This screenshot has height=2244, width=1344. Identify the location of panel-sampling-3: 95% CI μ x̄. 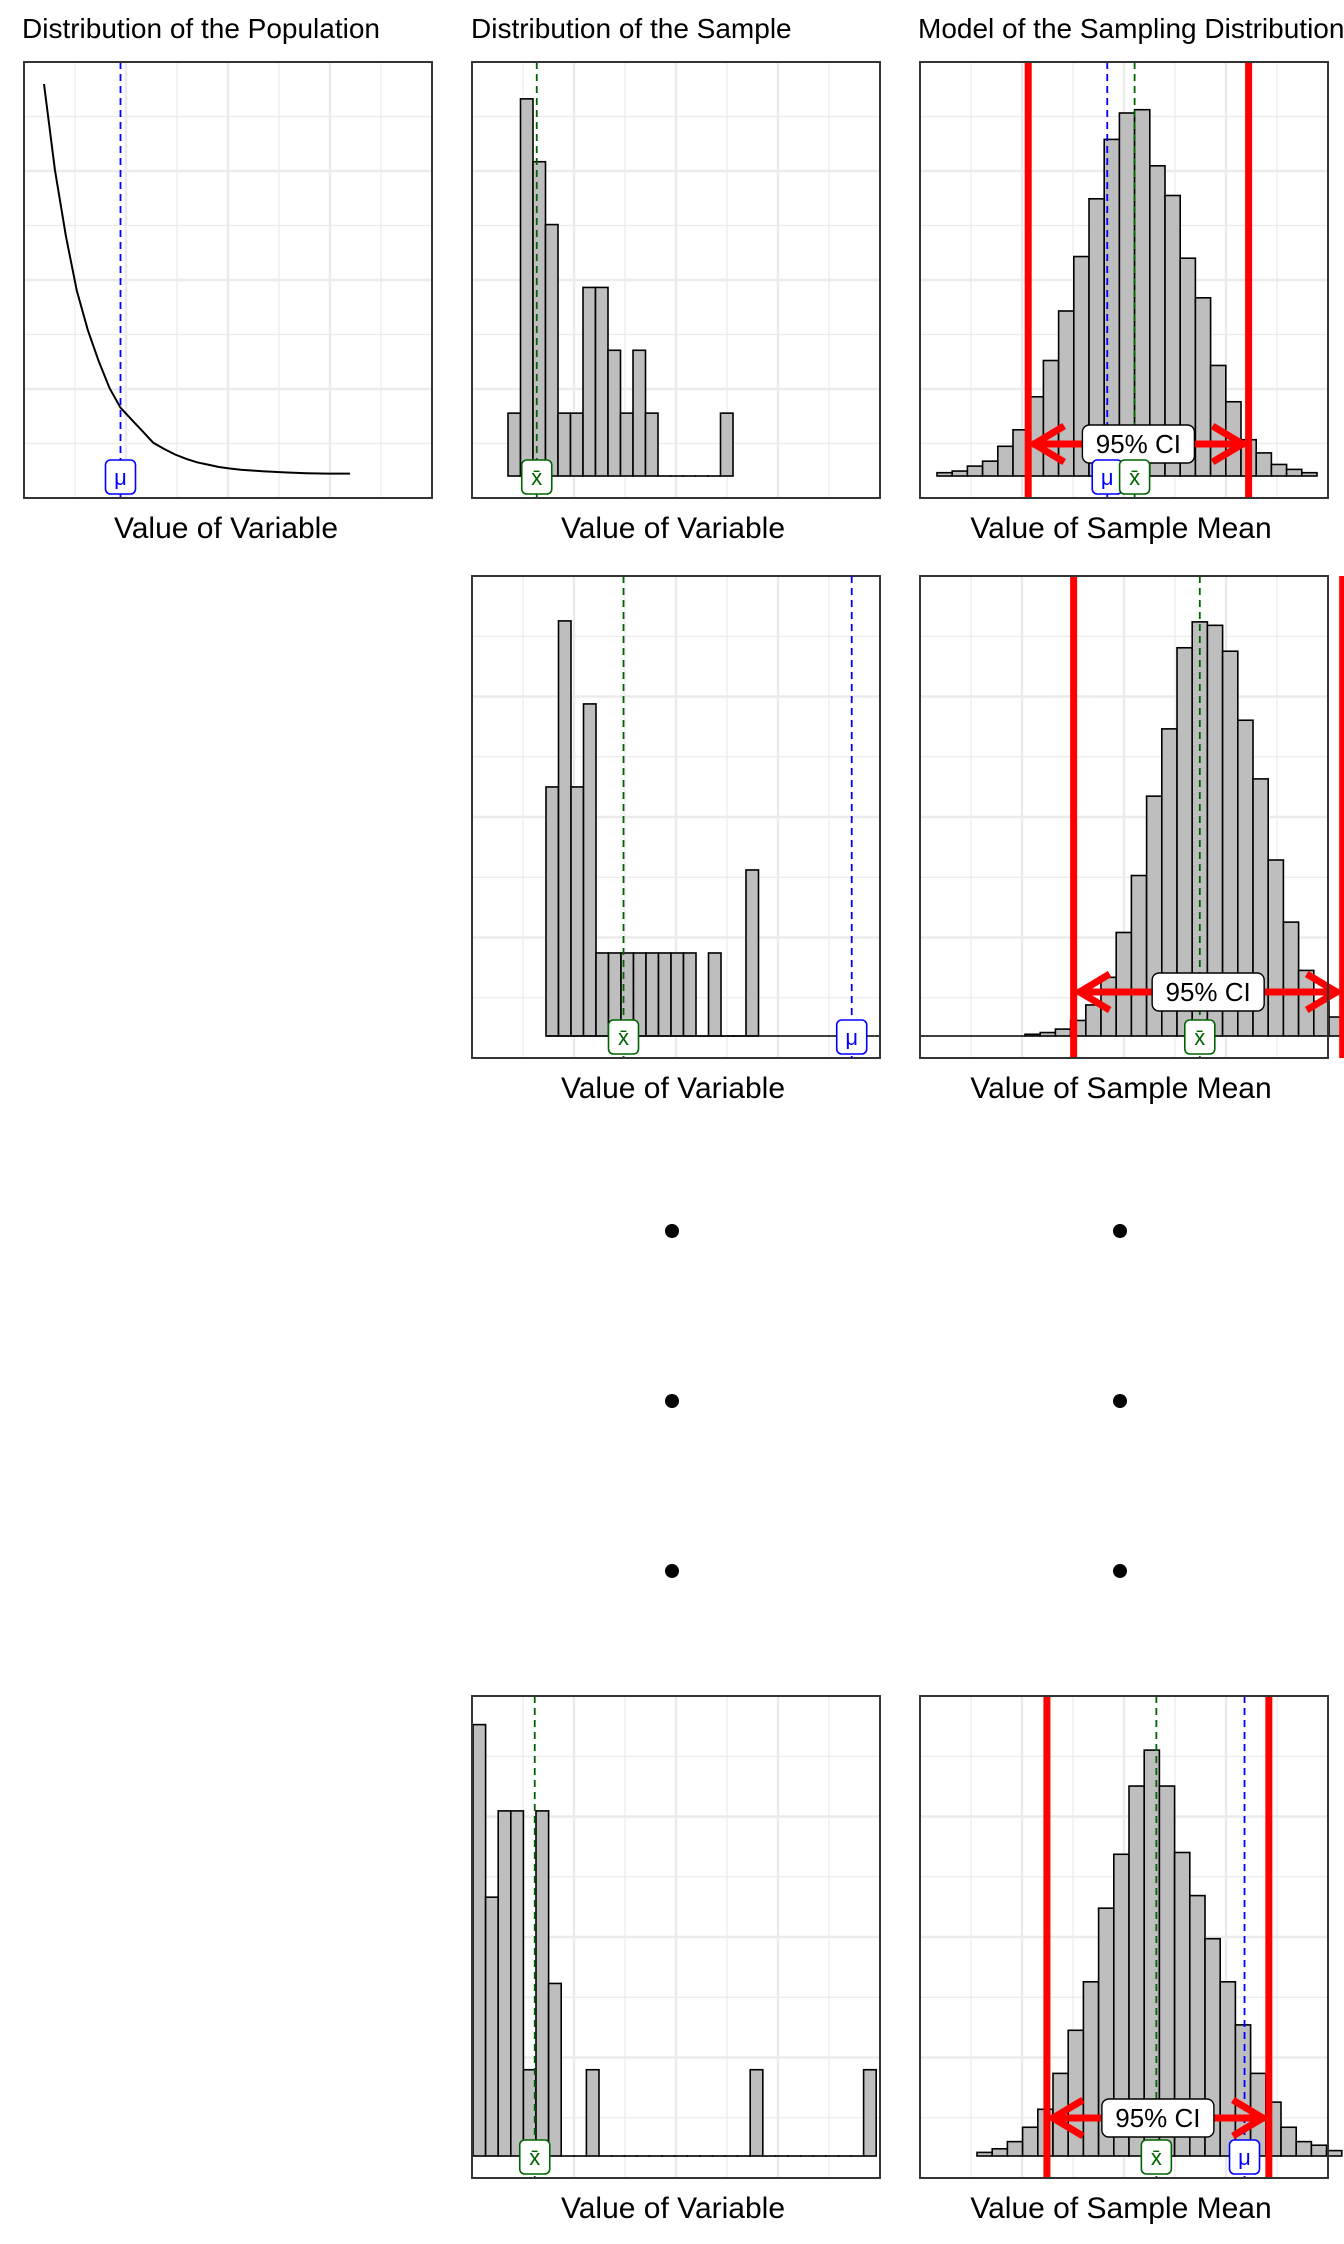
(1131, 1937).